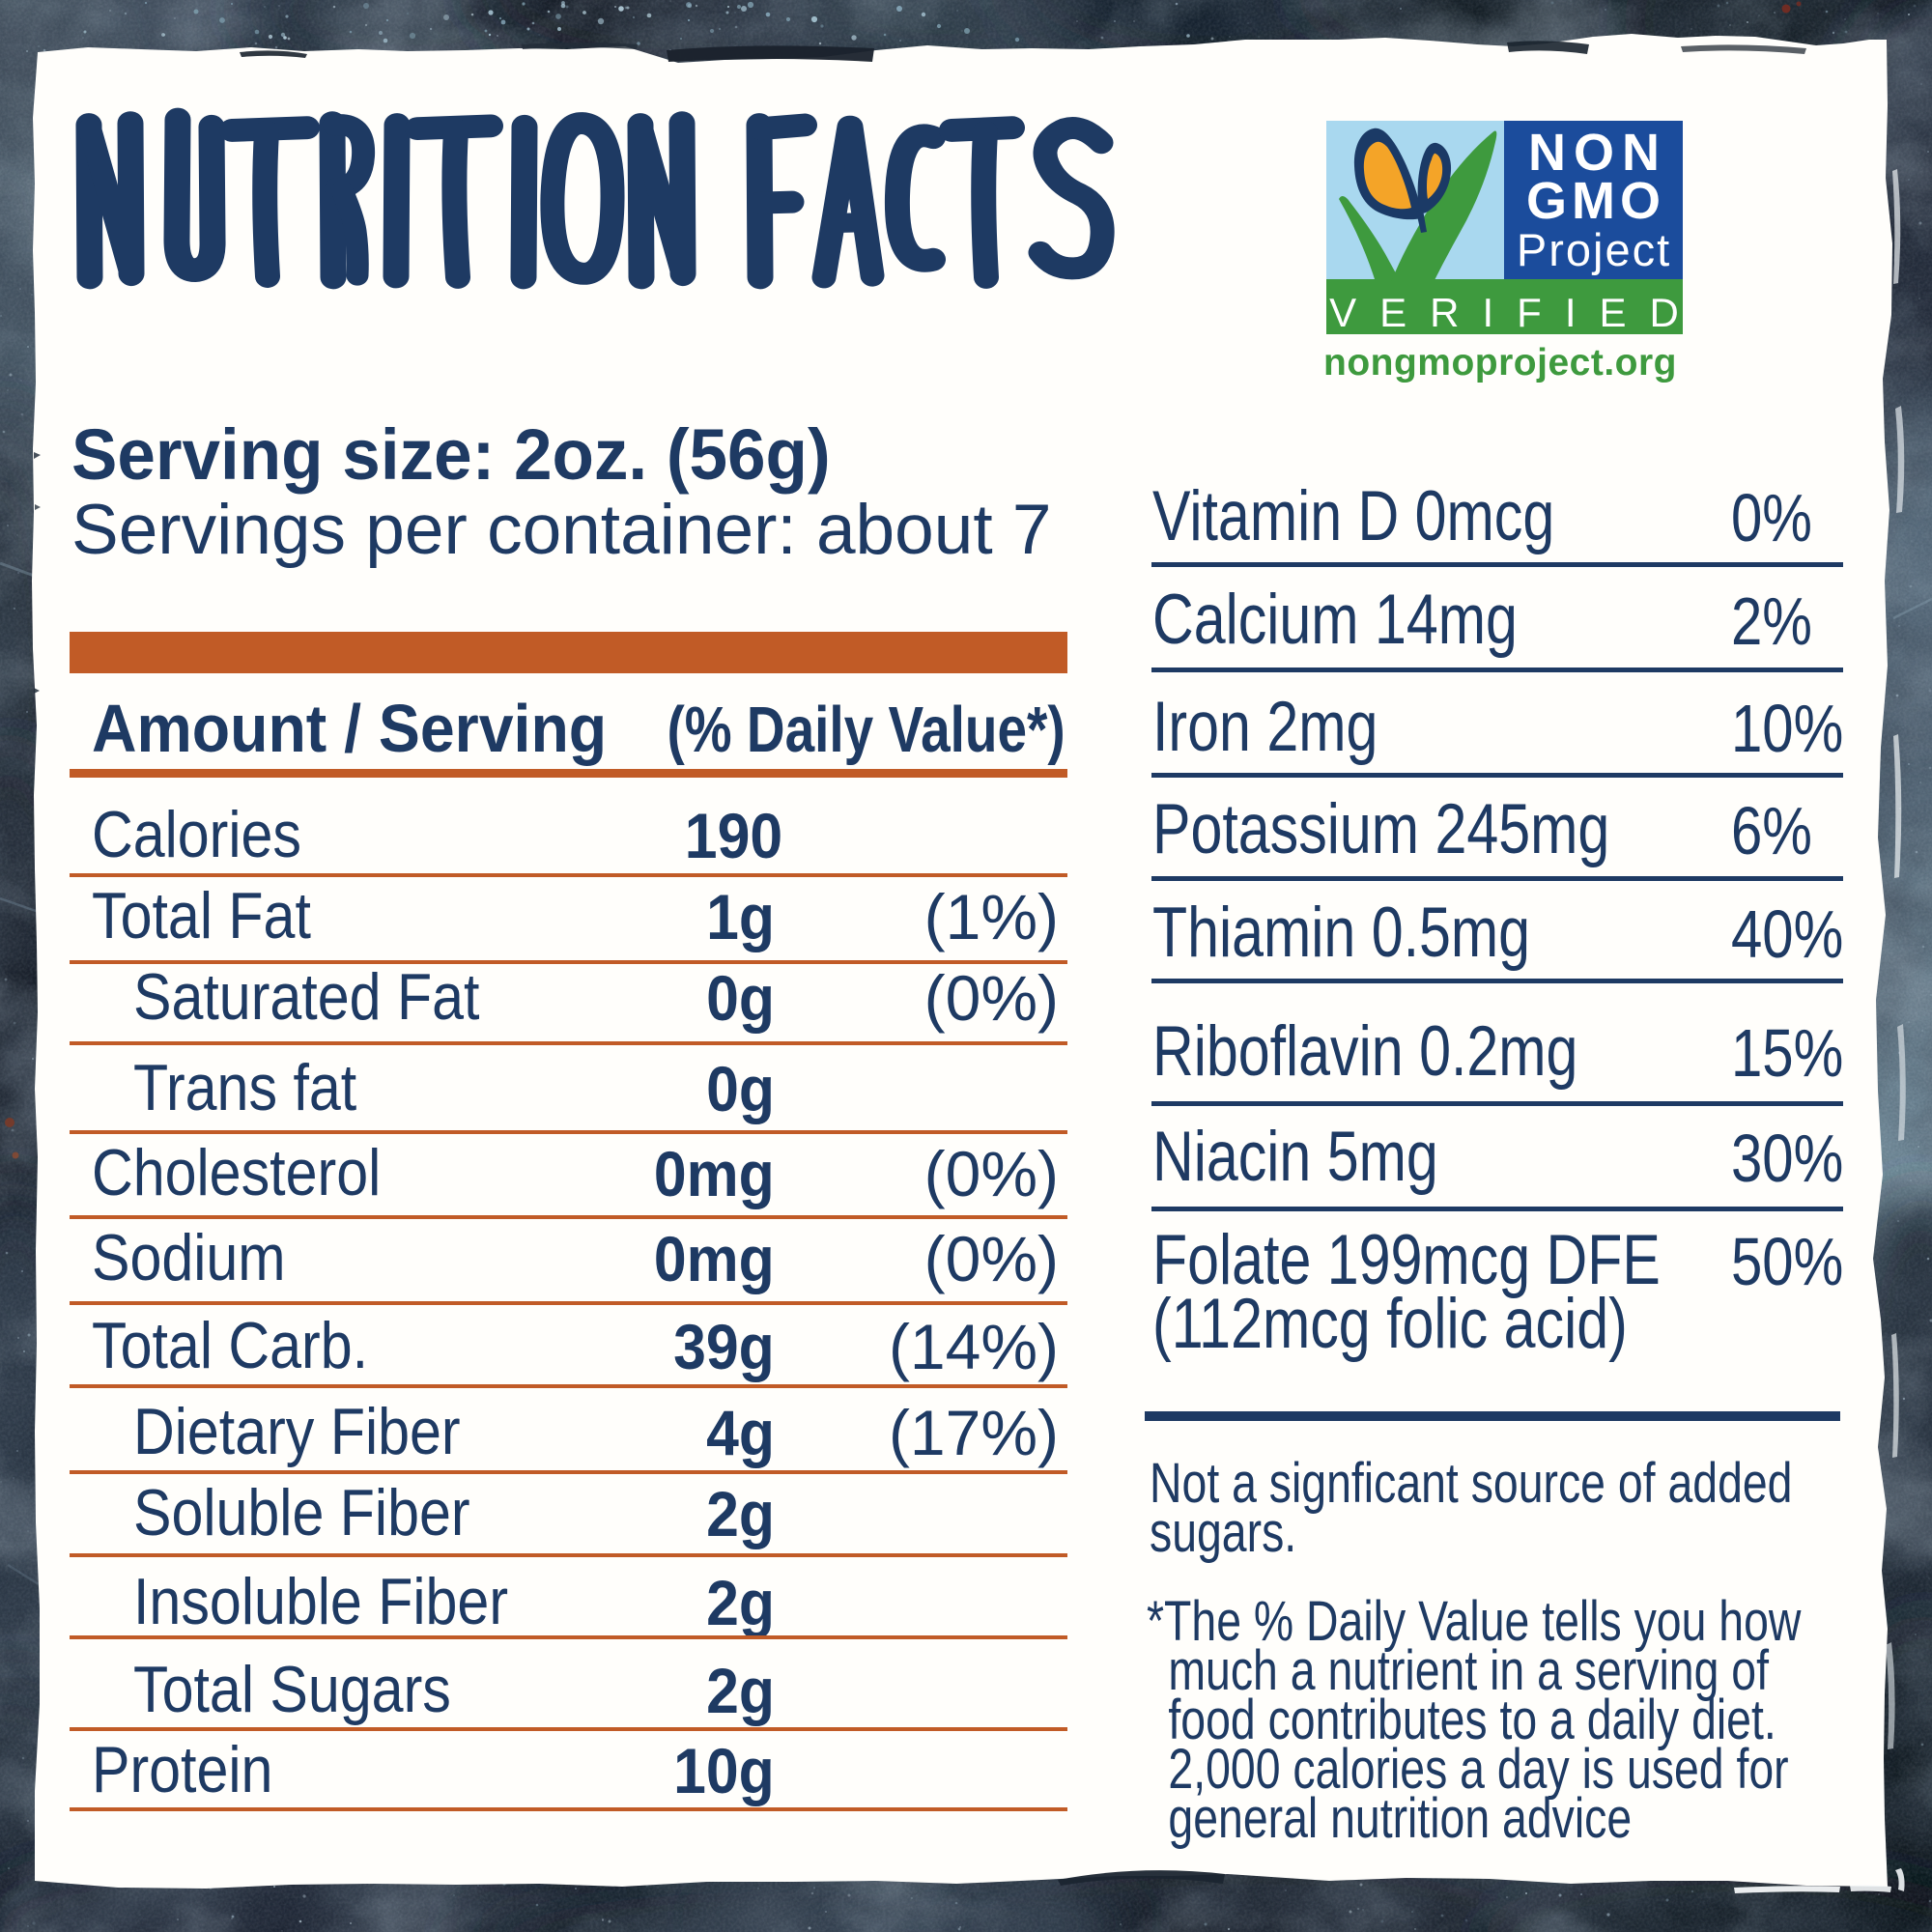 This screenshot has height=1932, width=1932. Describe the element at coordinates (1594, 249) in the screenshot. I see `svg-text: Project` at that location.